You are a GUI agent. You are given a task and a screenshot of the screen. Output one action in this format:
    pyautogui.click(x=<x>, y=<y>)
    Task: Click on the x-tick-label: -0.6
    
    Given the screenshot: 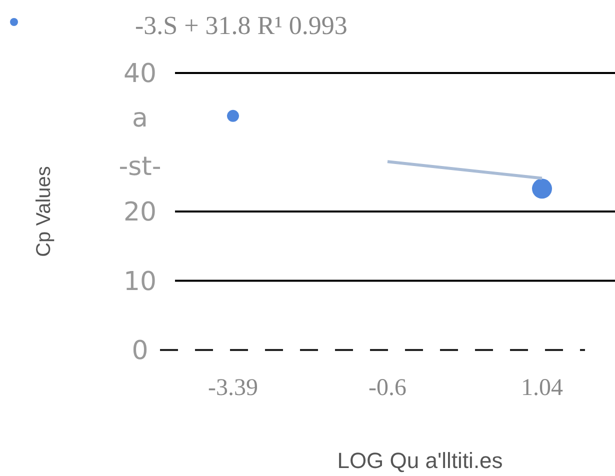 What is the action you would take?
    pyautogui.click(x=387, y=388)
    